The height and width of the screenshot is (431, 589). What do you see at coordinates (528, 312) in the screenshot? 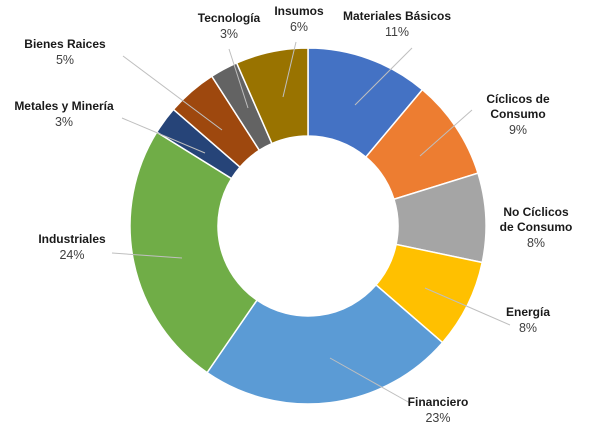
I see `slice-label: Energía` at bounding box center [528, 312].